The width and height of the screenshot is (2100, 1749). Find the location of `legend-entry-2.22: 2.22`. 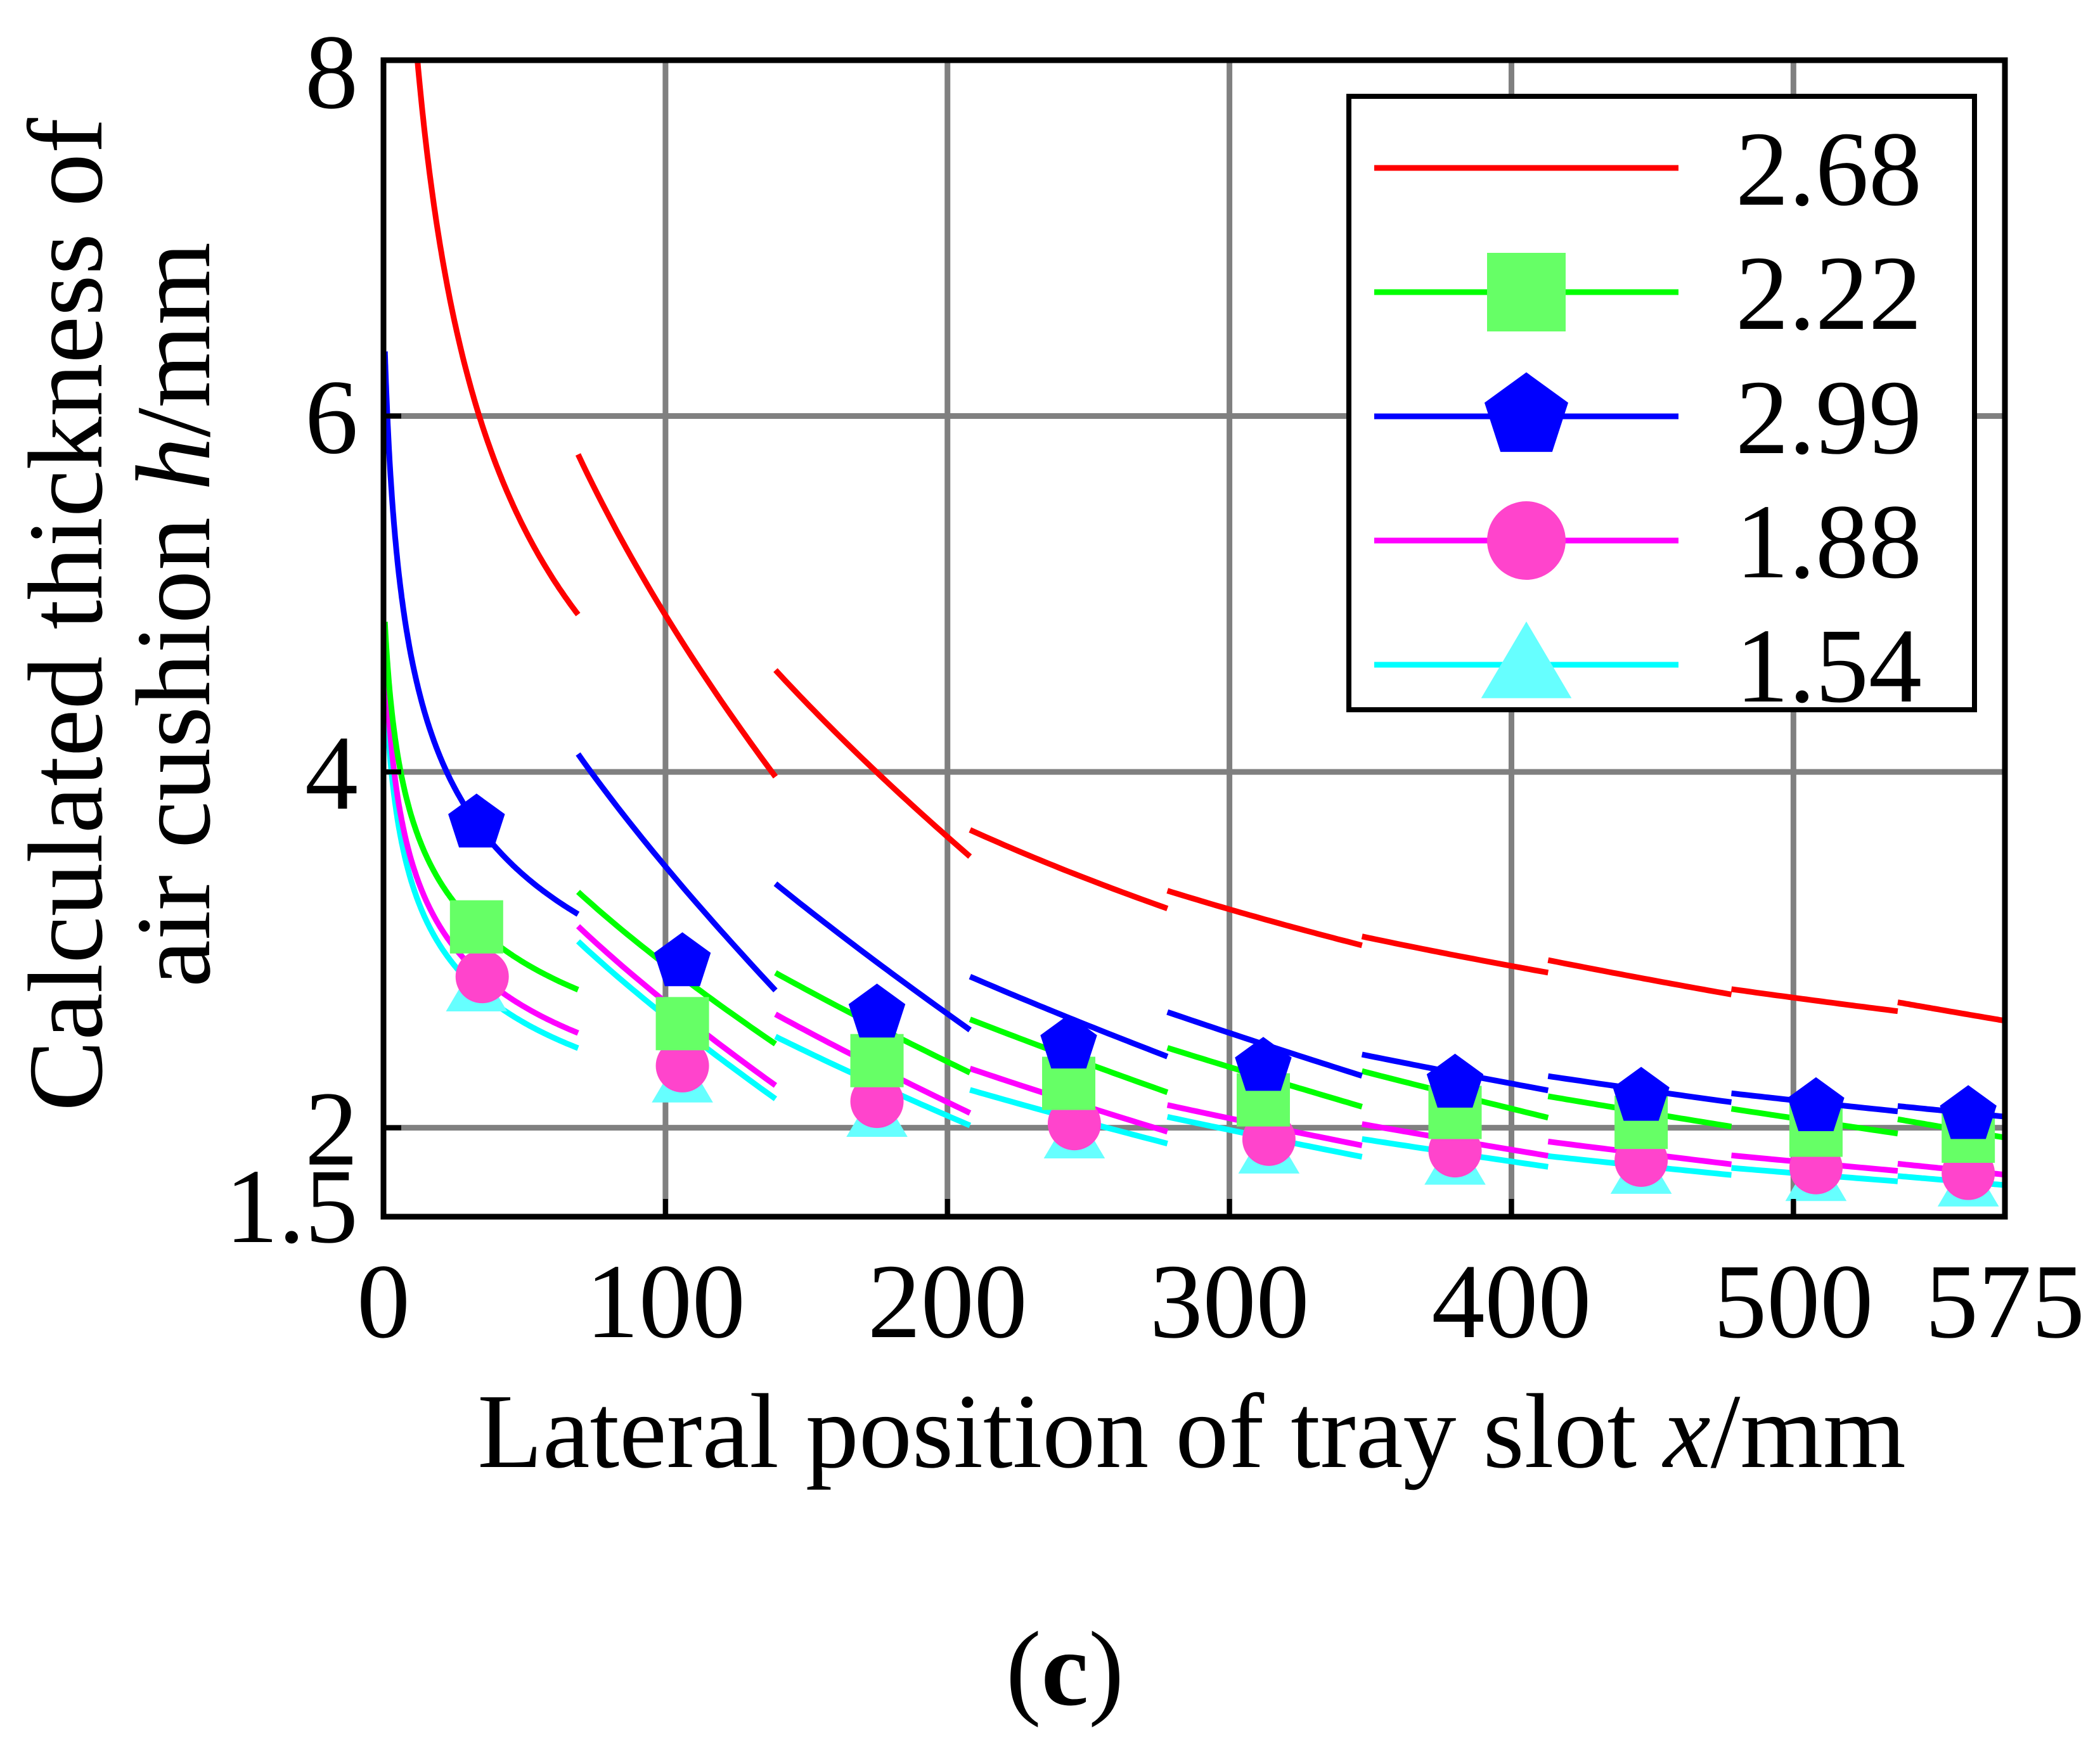

legend-entry-2.22: 2.22 is located at coordinates (1648, 293).